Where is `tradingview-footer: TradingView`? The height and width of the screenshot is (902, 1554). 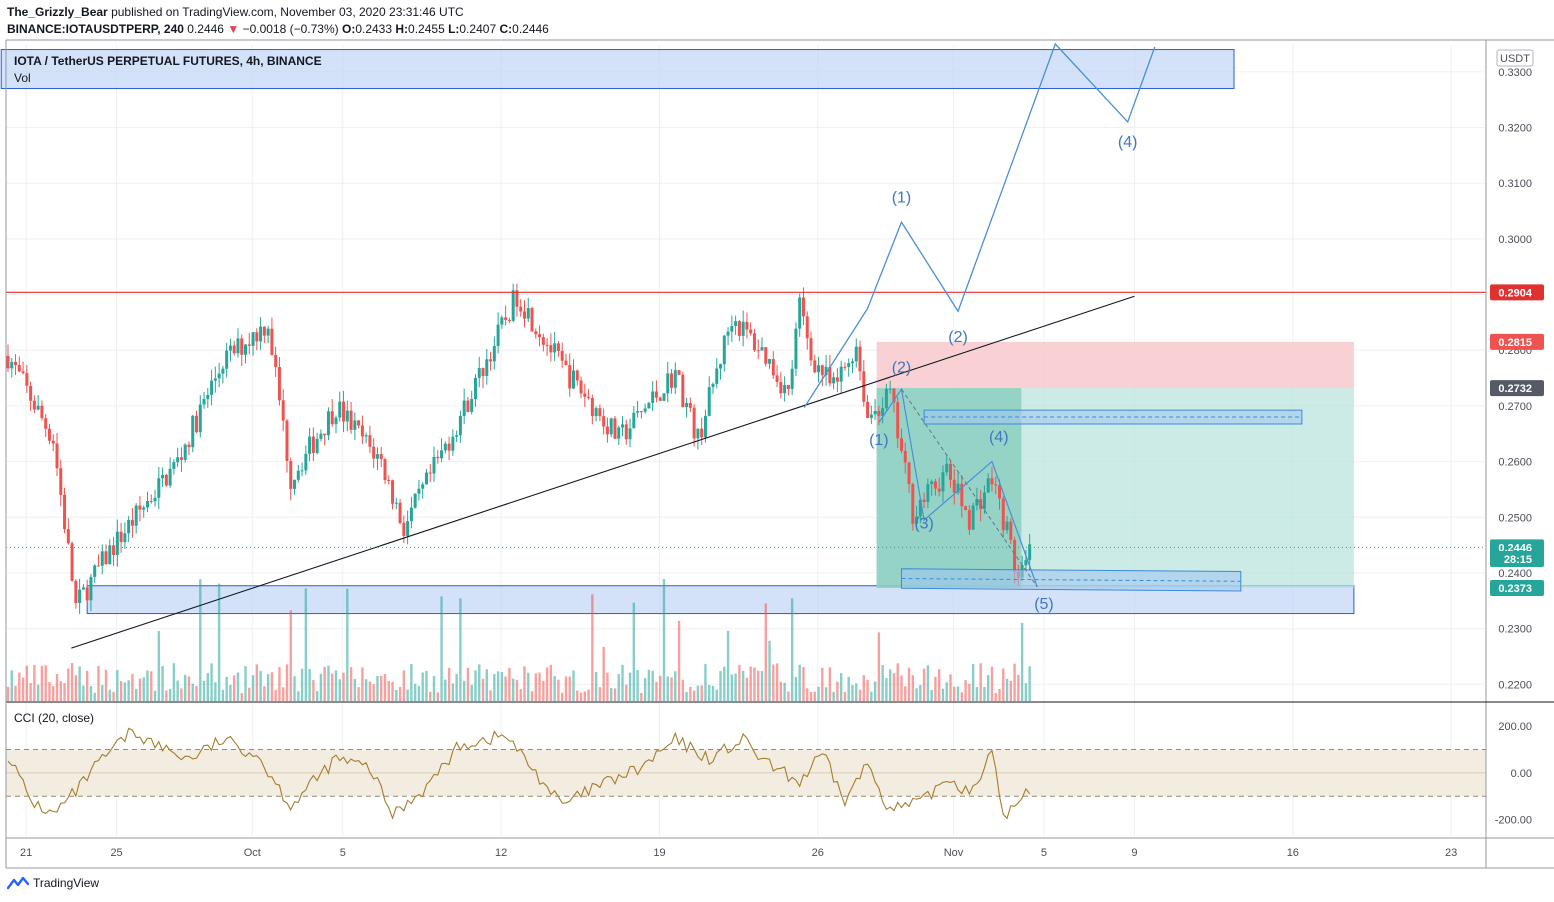
tradingview-footer: TradingView is located at coordinates (53, 883).